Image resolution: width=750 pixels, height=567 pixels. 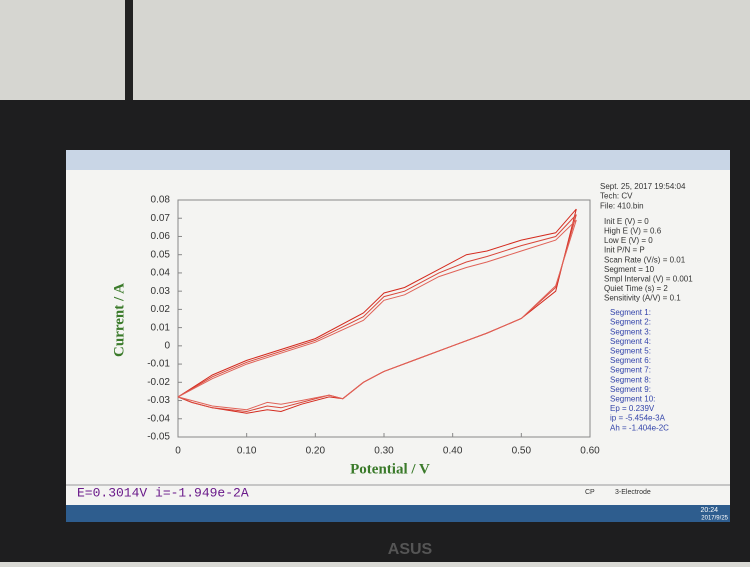 I want to click on status-readout: E=0.3014V i=-1.949e-2A, so click(x=163, y=492).